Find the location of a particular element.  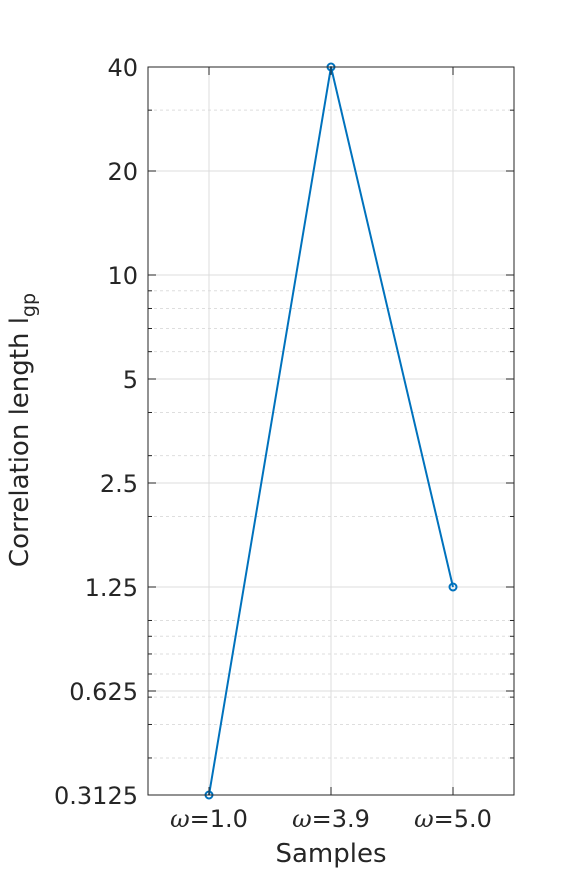

y-tick-label: 0.3125 is located at coordinates (96, 796).